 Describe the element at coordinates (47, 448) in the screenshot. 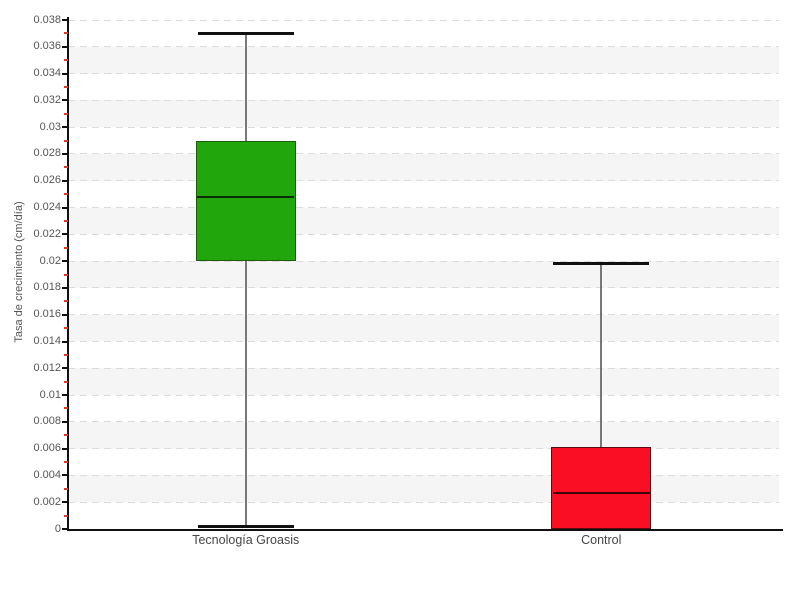

I see `y-tick-label: 0.006` at that location.